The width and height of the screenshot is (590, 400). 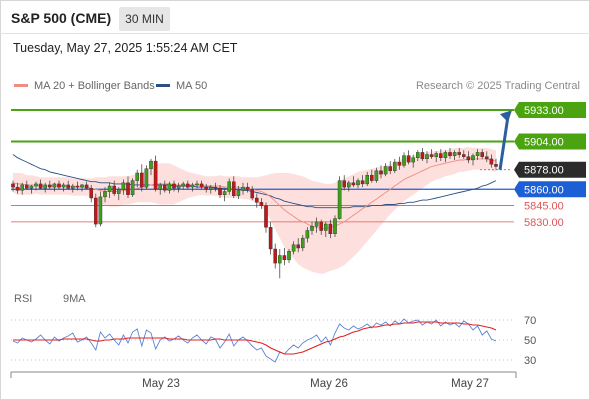 What do you see at coordinates (61, 18) in the screenshot?
I see `instrument-title: S&P 500 (CME)` at bounding box center [61, 18].